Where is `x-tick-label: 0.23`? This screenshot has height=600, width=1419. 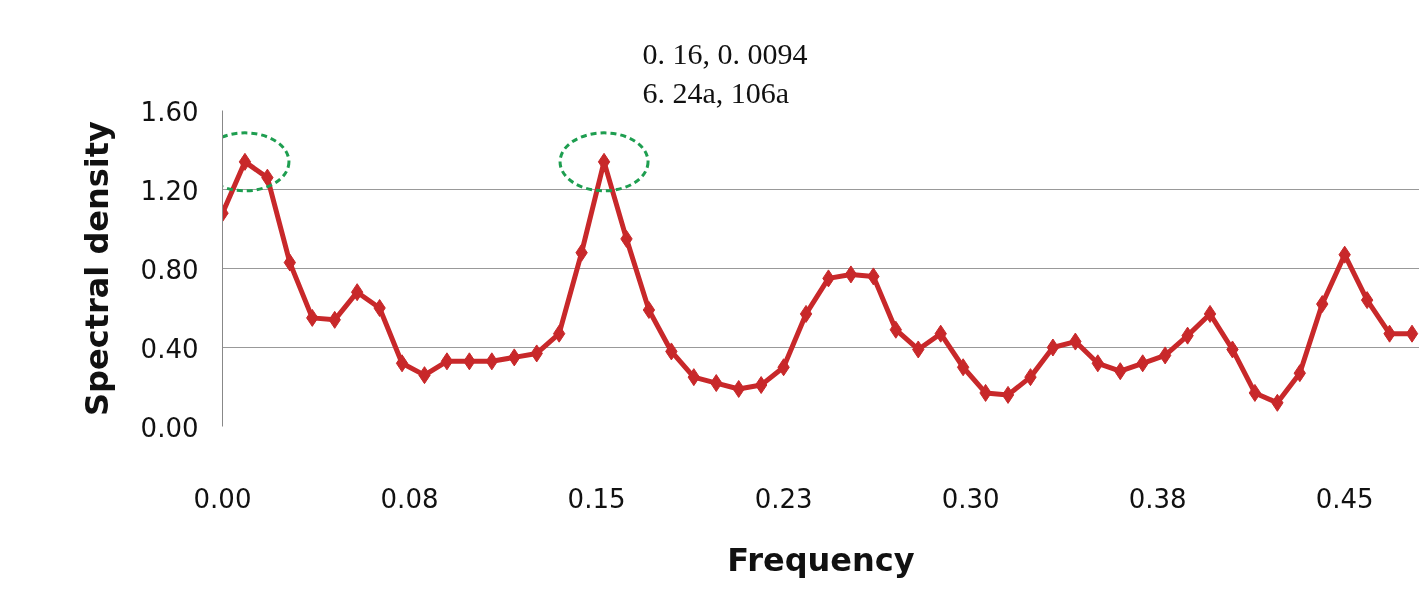 x-tick-label: 0.23 is located at coordinates (783, 498).